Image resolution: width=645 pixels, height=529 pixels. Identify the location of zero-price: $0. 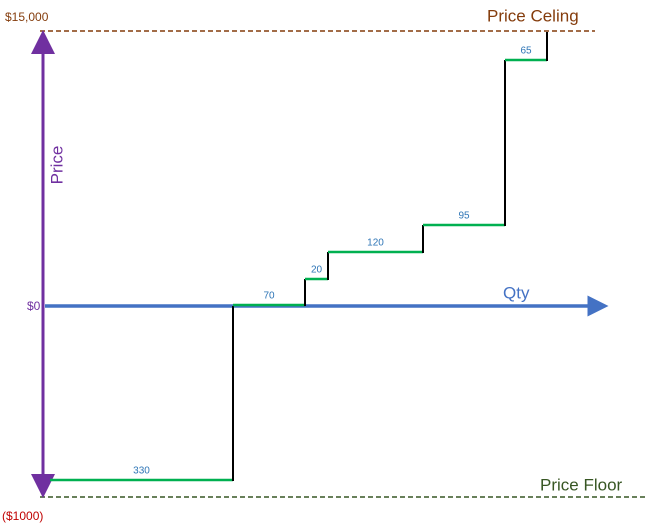
(34, 306).